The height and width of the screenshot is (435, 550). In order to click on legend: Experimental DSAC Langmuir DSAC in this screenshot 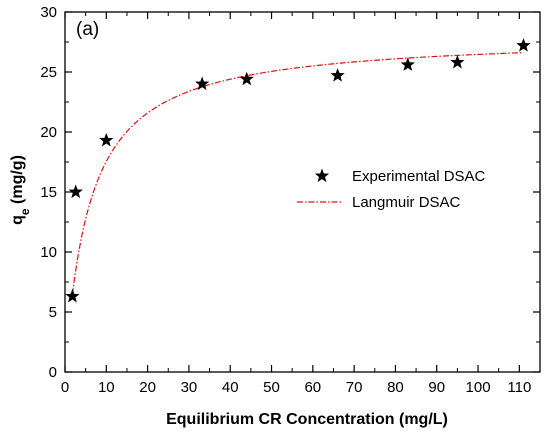, I will do `click(391, 189)`.